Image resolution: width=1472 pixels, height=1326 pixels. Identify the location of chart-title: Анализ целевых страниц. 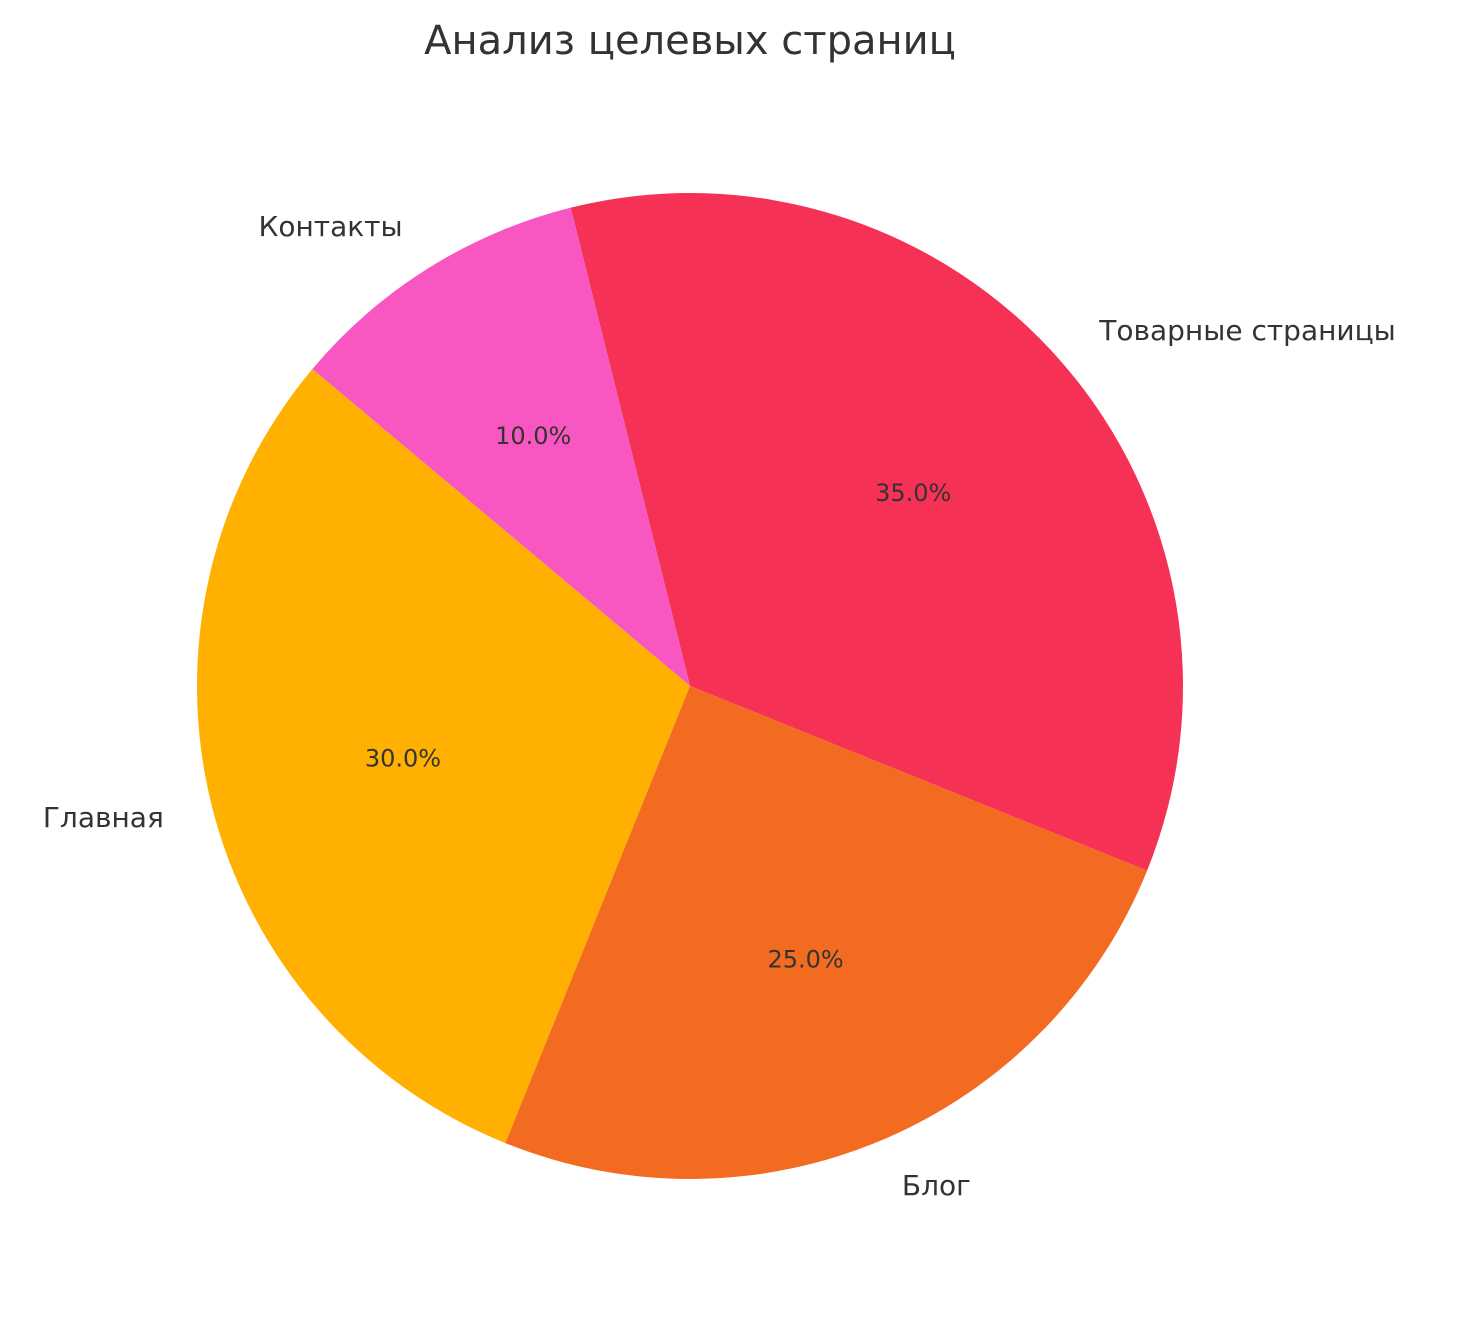
(690, 41).